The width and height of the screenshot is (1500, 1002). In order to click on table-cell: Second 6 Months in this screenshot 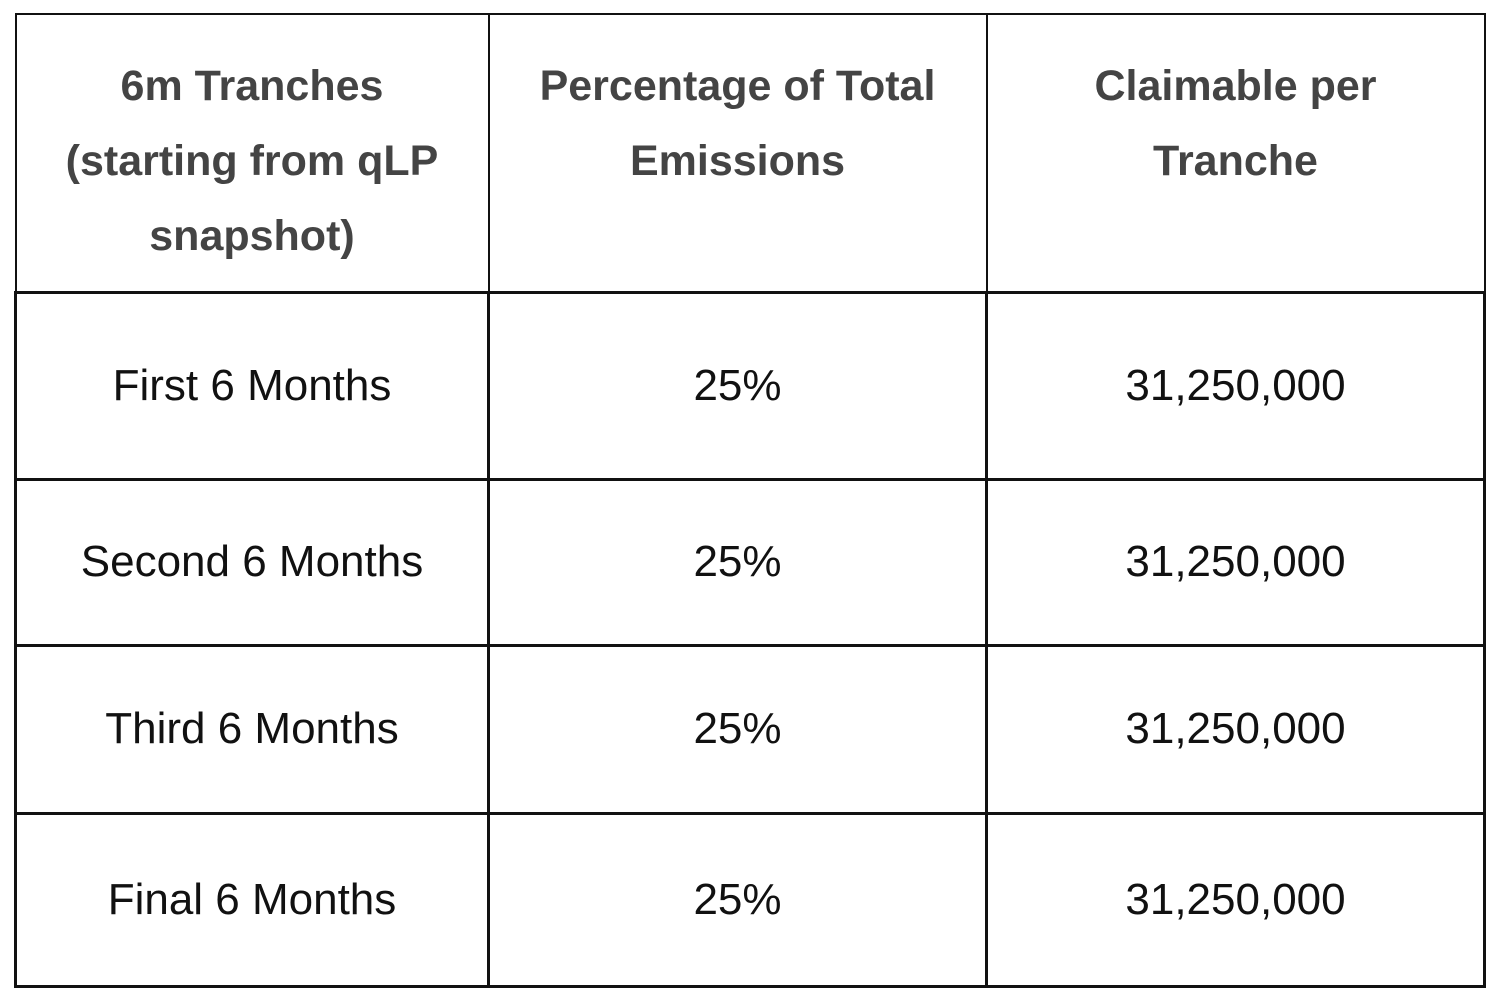, I will do `click(252, 562)`.